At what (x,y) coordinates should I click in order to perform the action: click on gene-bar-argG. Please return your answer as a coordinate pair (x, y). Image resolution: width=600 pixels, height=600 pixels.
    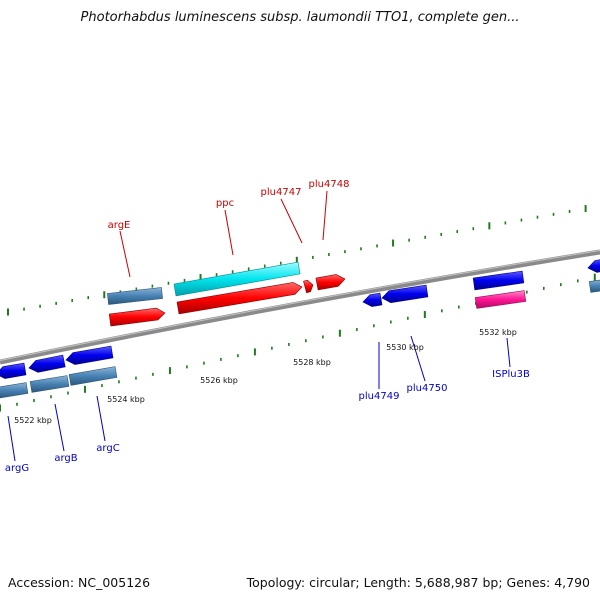
    Looking at the image, I should click on (14, 390).